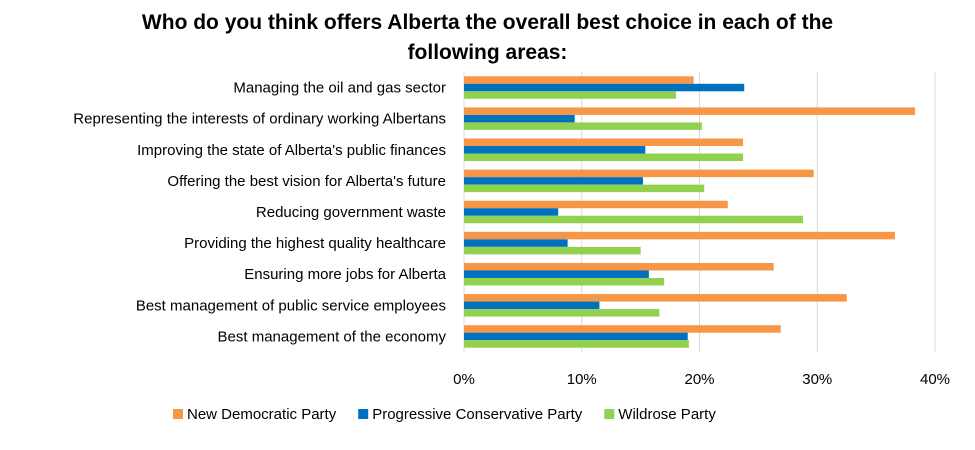  I want to click on category-label: Providing the highest quality healthcare, so click(315, 243).